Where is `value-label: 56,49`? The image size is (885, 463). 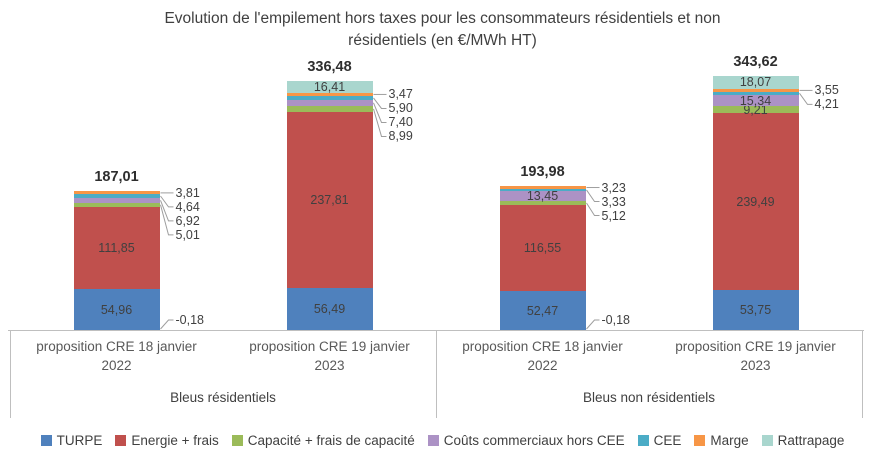 value-label: 56,49 is located at coordinates (329, 309).